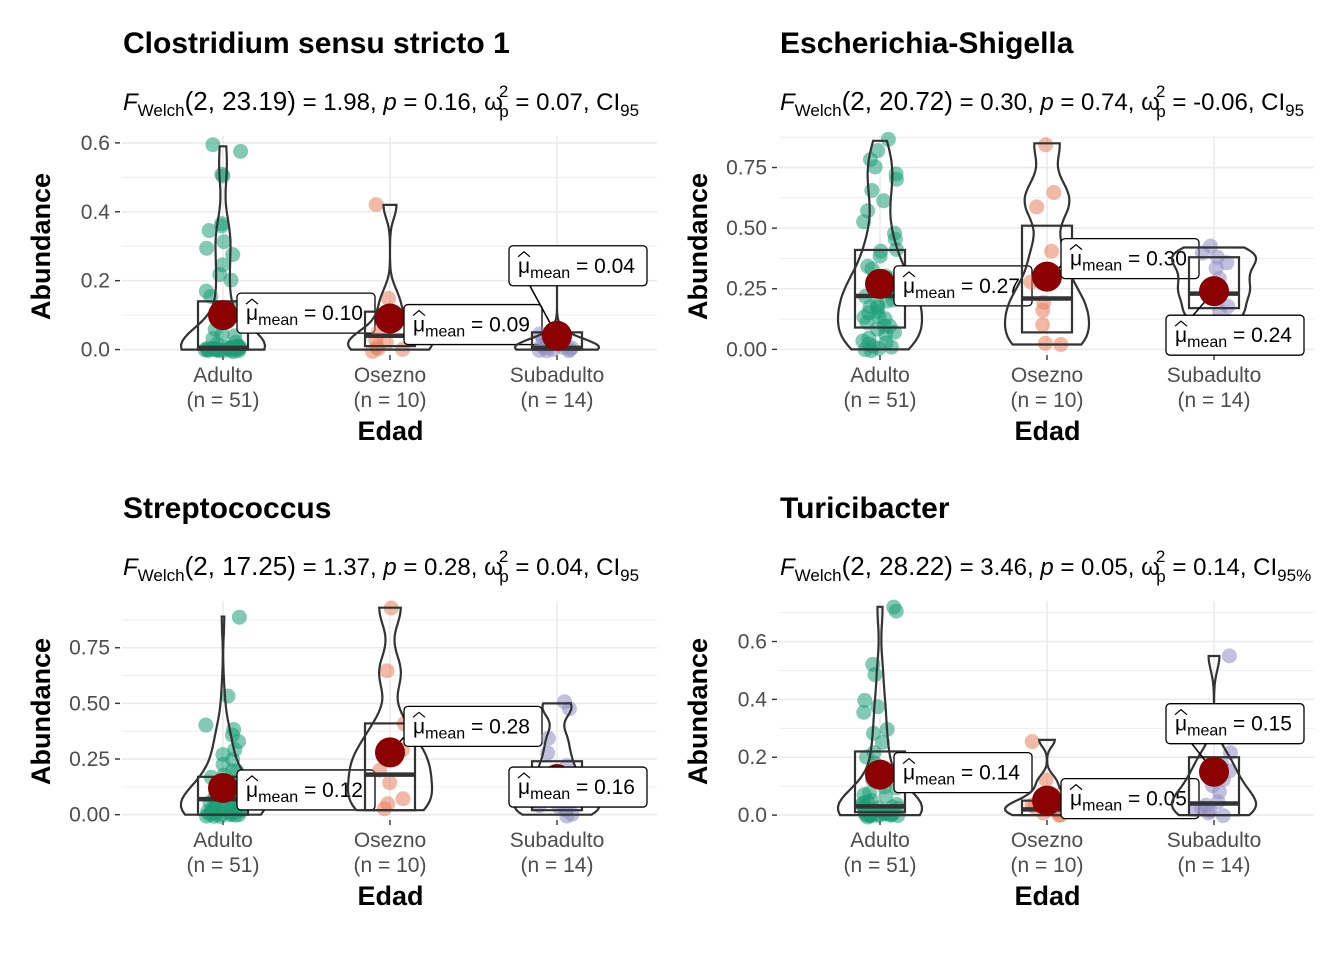 The height and width of the screenshot is (960, 1344). What do you see at coordinates (752, 757) in the screenshot?
I see `y-tick-label: 0.2` at bounding box center [752, 757].